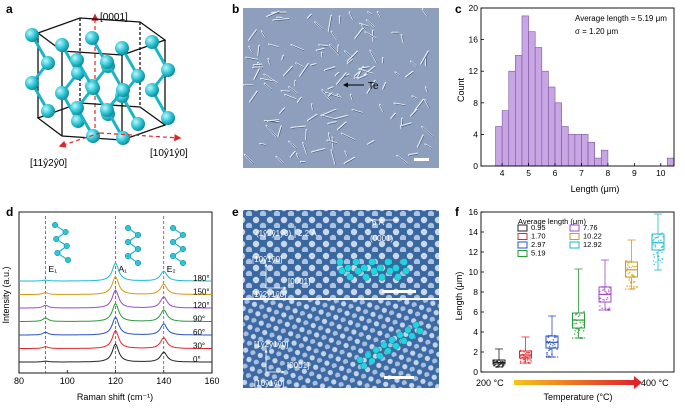  What do you see at coordinates (100, 86) in the screenshot?
I see `tellurium-helices` at bounding box center [100, 86].